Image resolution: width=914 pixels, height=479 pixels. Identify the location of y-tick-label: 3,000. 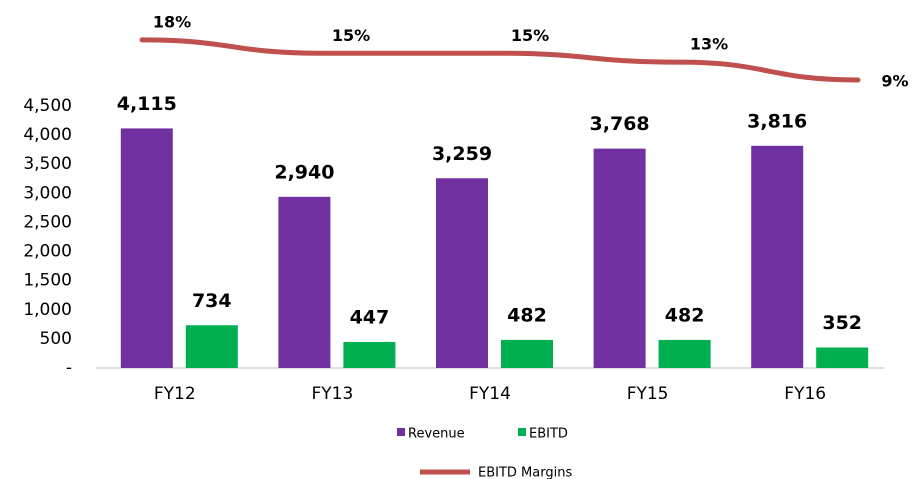
(47, 193).